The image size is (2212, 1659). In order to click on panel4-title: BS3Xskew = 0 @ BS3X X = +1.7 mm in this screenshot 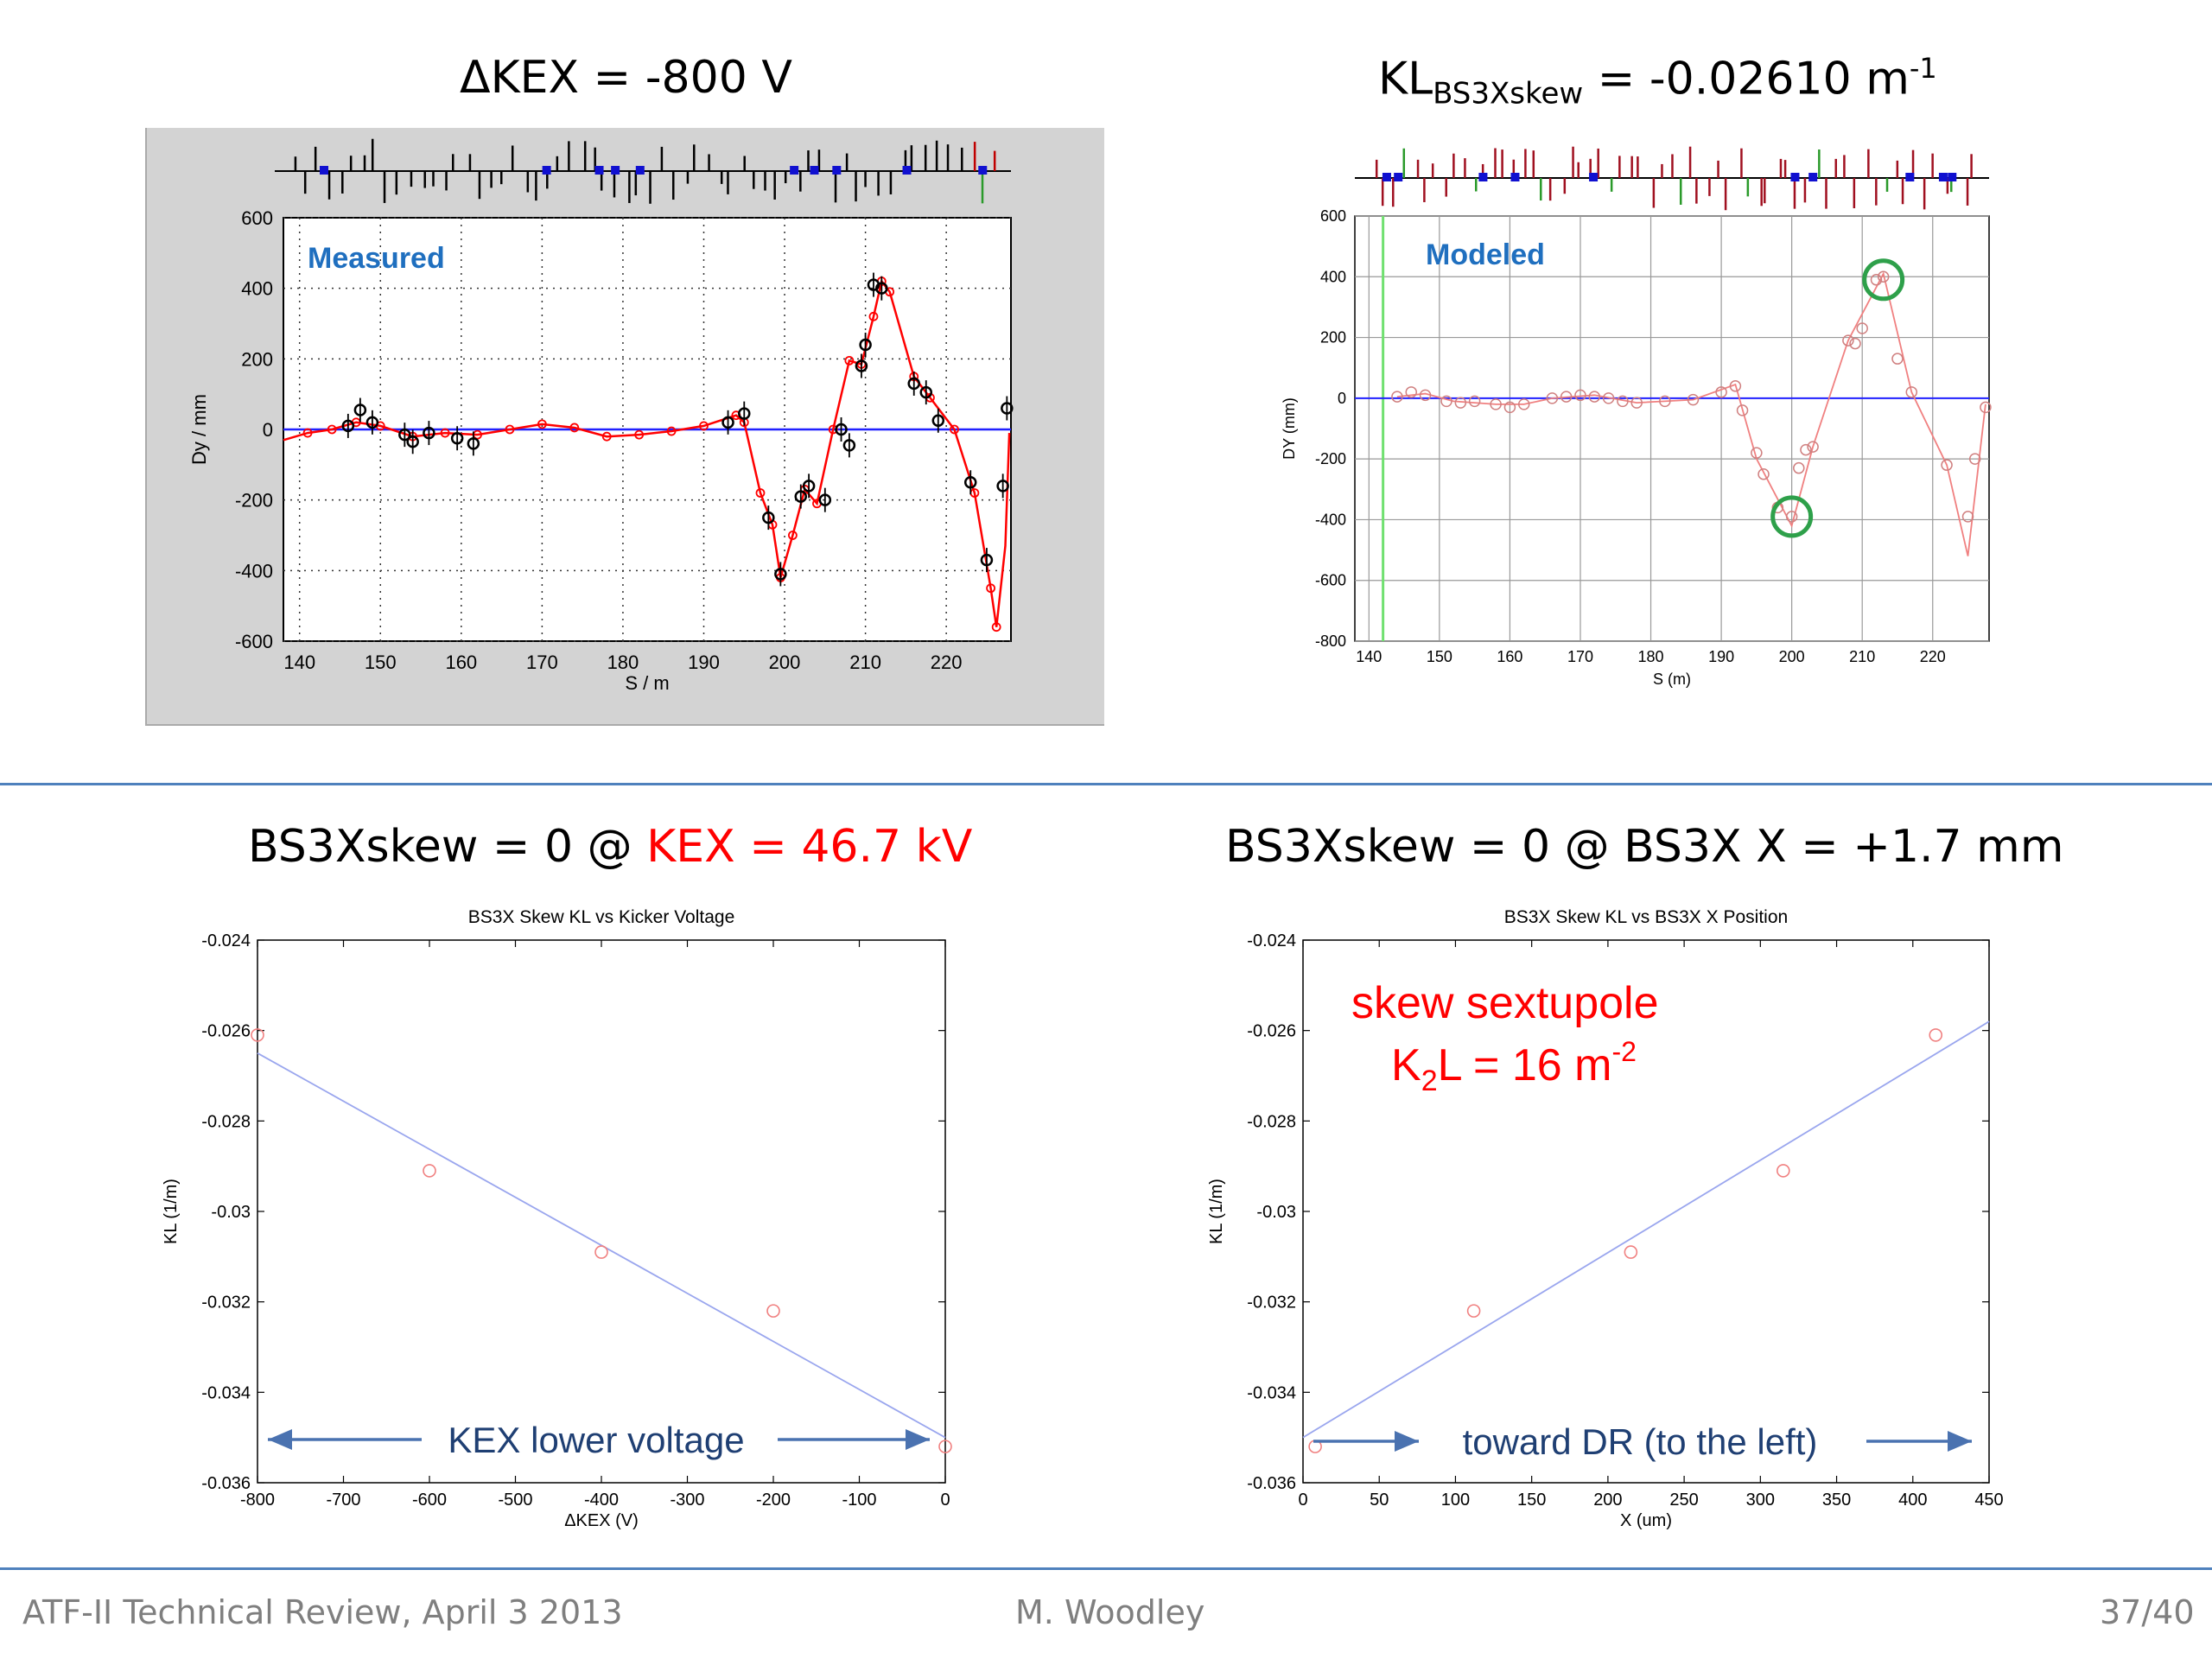, I will do `click(1644, 847)`.